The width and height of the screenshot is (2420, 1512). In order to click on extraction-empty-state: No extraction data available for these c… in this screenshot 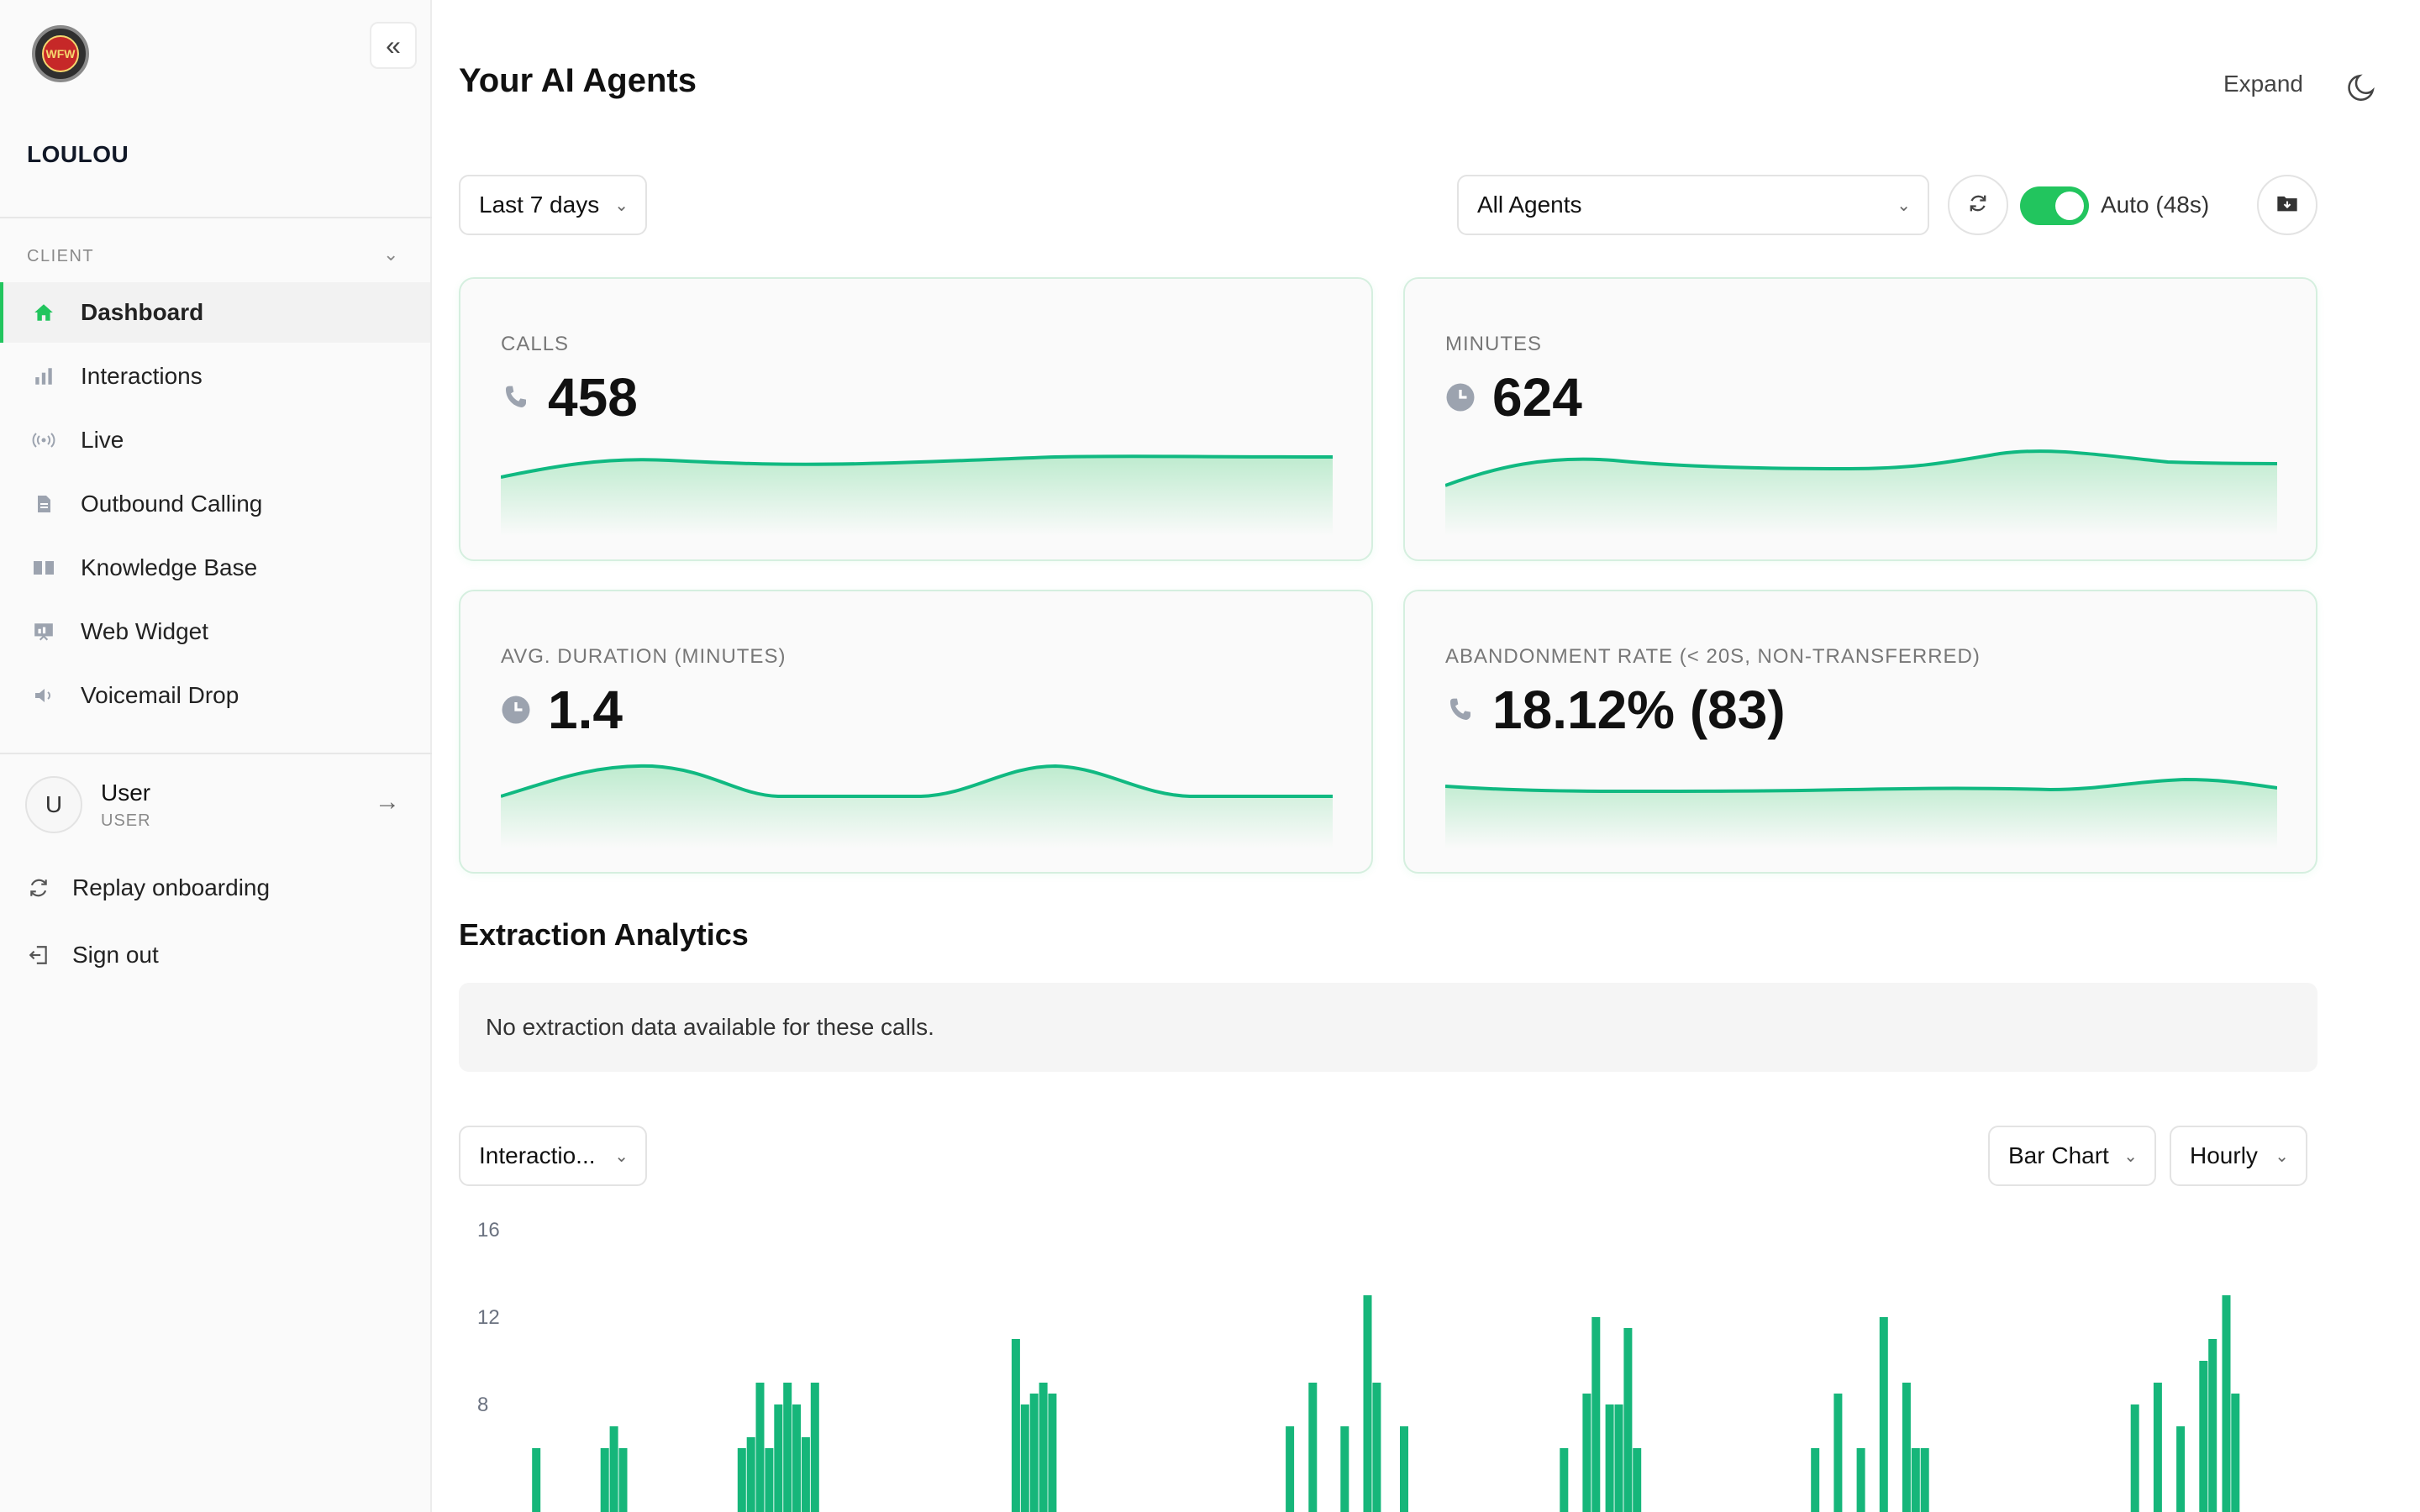, I will do `click(1388, 1027)`.